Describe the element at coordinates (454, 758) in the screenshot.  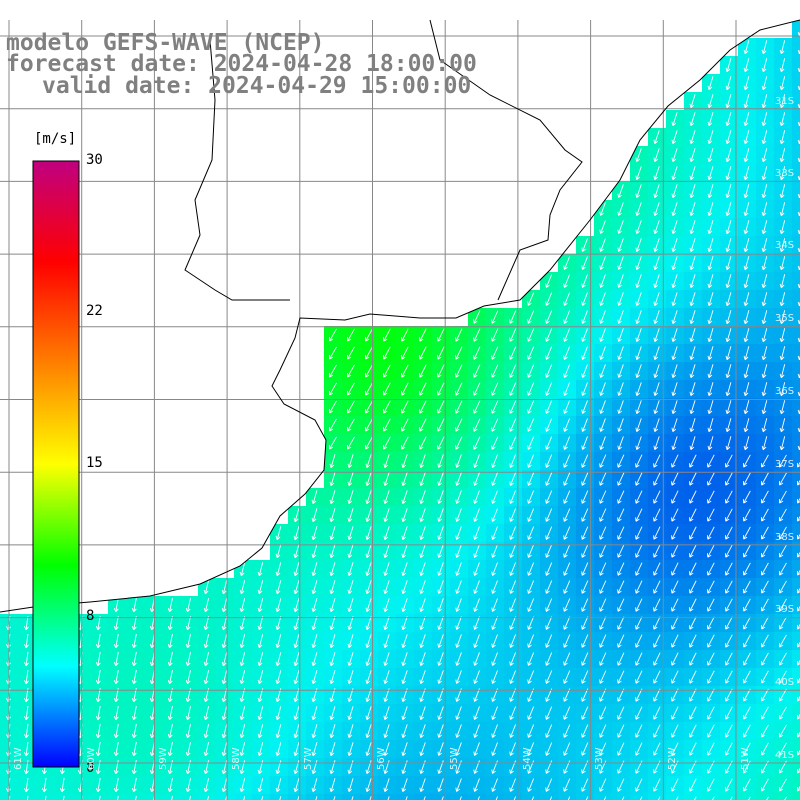
I see `lon-label: 55W` at that location.